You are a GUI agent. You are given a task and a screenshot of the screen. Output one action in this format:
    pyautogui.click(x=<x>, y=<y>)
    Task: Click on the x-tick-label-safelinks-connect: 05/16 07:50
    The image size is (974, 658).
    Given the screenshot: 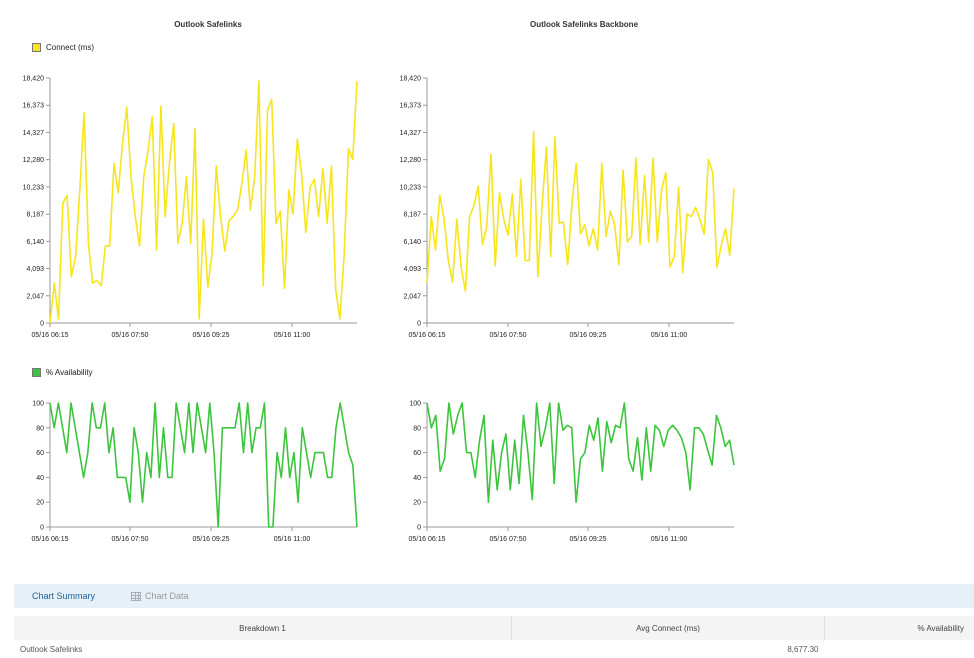 What is the action you would take?
    pyautogui.click(x=130, y=335)
    